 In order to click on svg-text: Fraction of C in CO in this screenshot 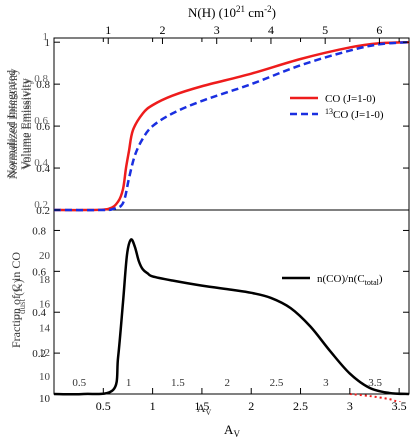, I will do `click(16, 300)`.